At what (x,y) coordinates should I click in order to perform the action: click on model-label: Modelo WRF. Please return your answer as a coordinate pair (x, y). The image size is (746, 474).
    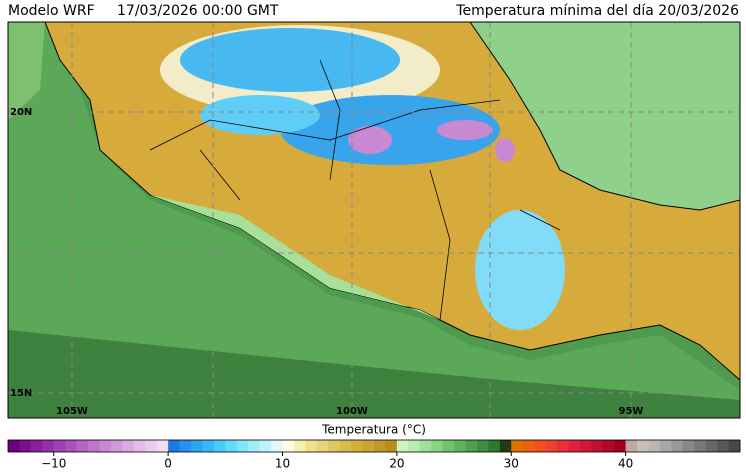
    Looking at the image, I should click on (51, 11).